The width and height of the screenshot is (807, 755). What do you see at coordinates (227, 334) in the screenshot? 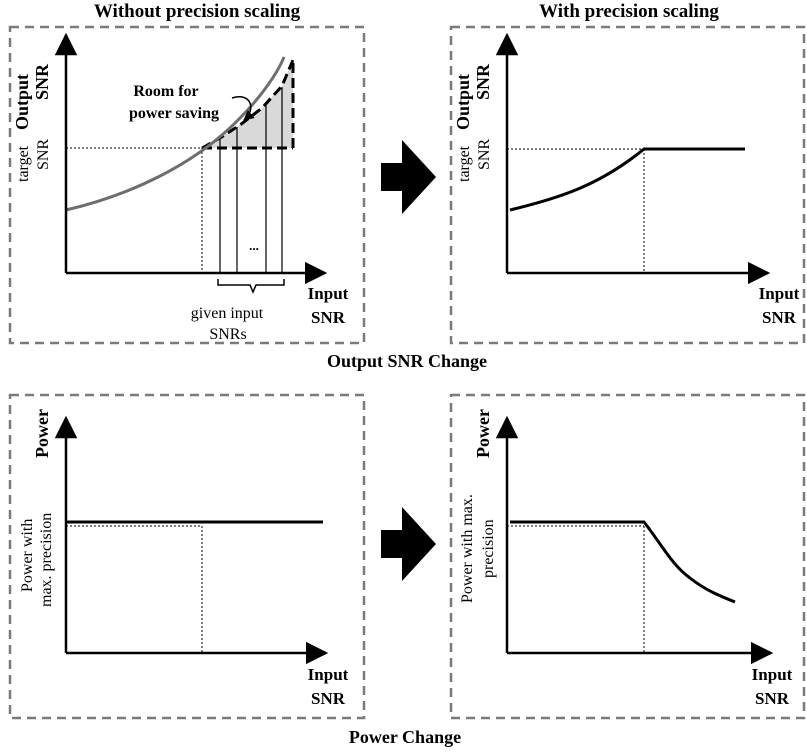
I see `given-input-label-2: SNRs` at bounding box center [227, 334].